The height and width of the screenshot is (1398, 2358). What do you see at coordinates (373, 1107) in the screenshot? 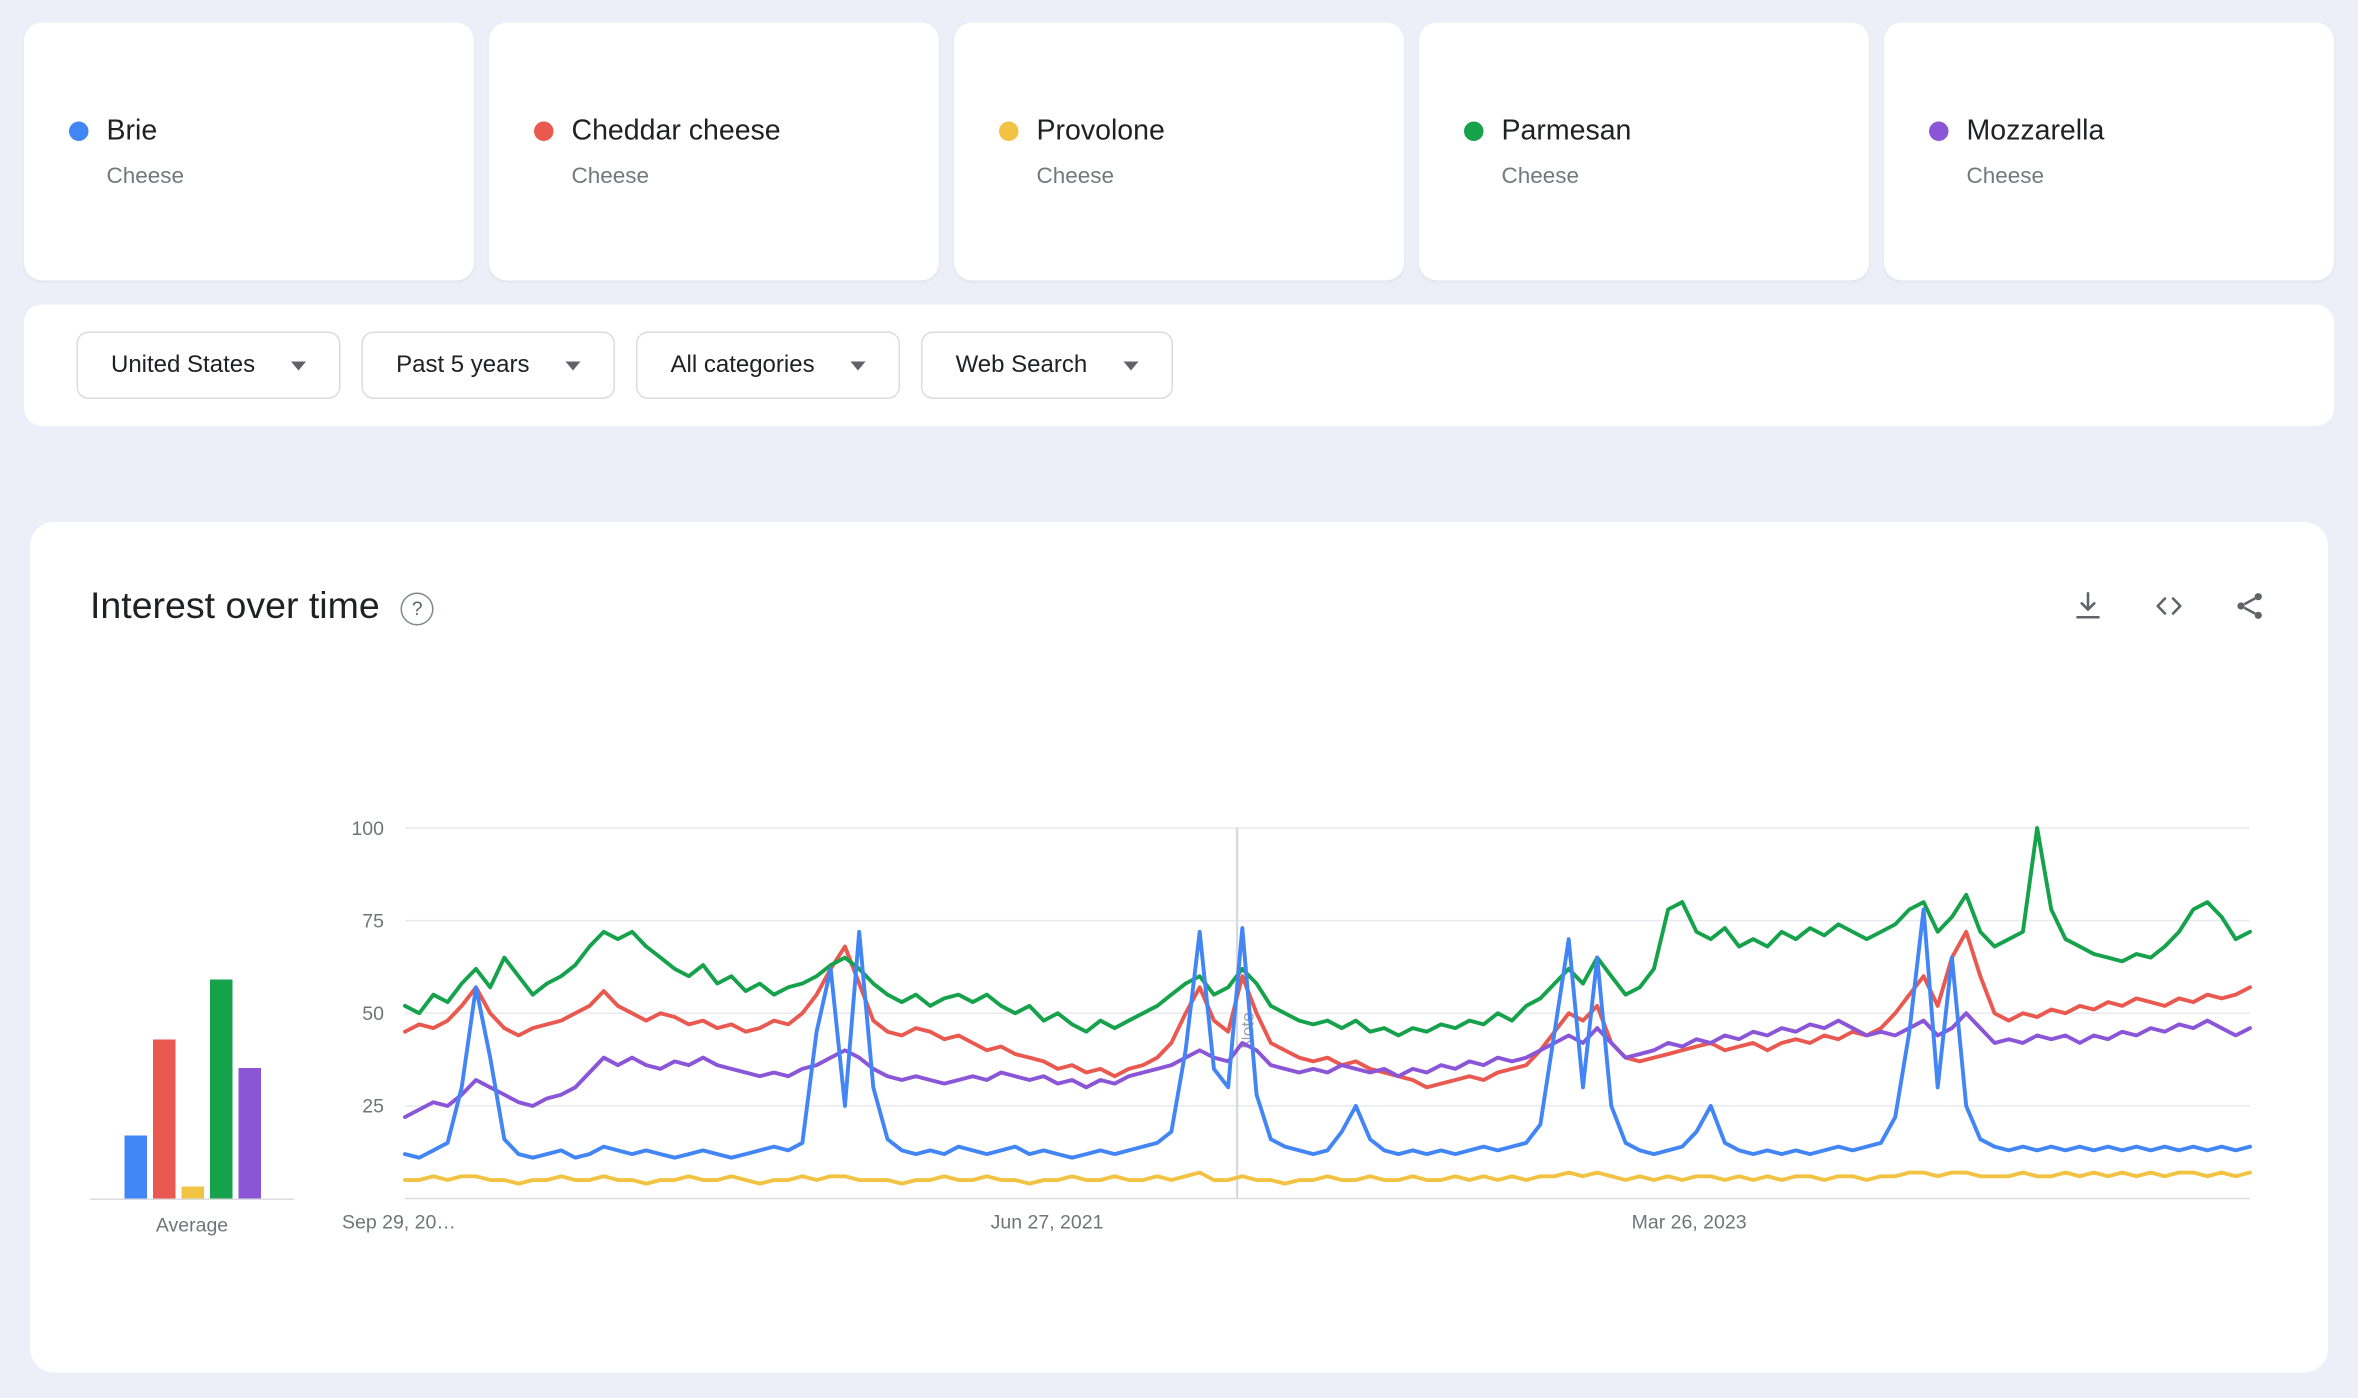
I see `y-axis-tick: 25` at bounding box center [373, 1107].